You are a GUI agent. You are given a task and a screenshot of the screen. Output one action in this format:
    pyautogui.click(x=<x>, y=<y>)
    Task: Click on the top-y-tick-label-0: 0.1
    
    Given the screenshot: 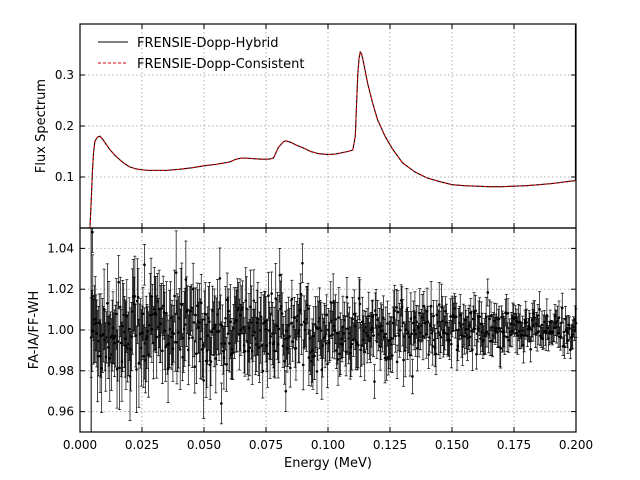 What is the action you would take?
    pyautogui.click(x=64, y=177)
    